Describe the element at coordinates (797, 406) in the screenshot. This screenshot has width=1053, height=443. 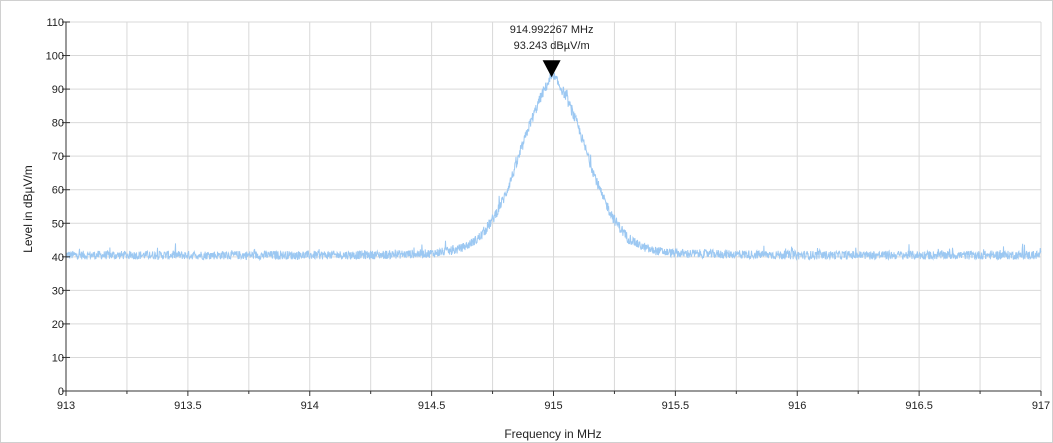
I see `x-tick-label: 916` at that location.